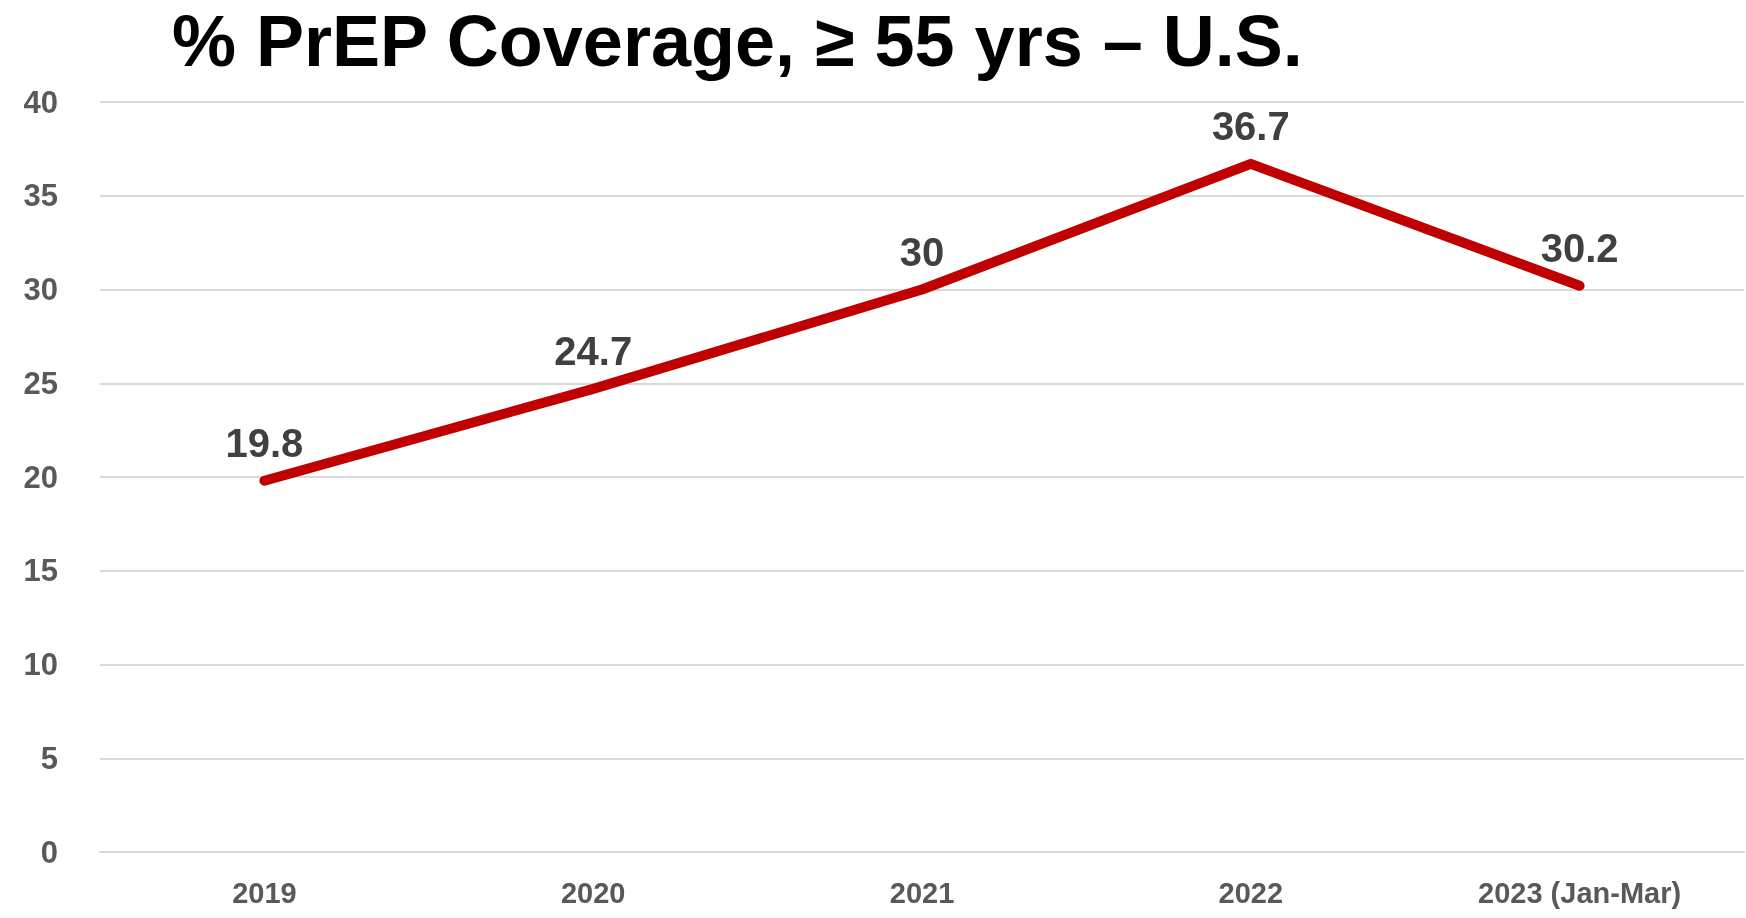 The image size is (1746, 918). Describe the element at coordinates (922, 251) in the screenshot. I see `data-label: 30` at that location.